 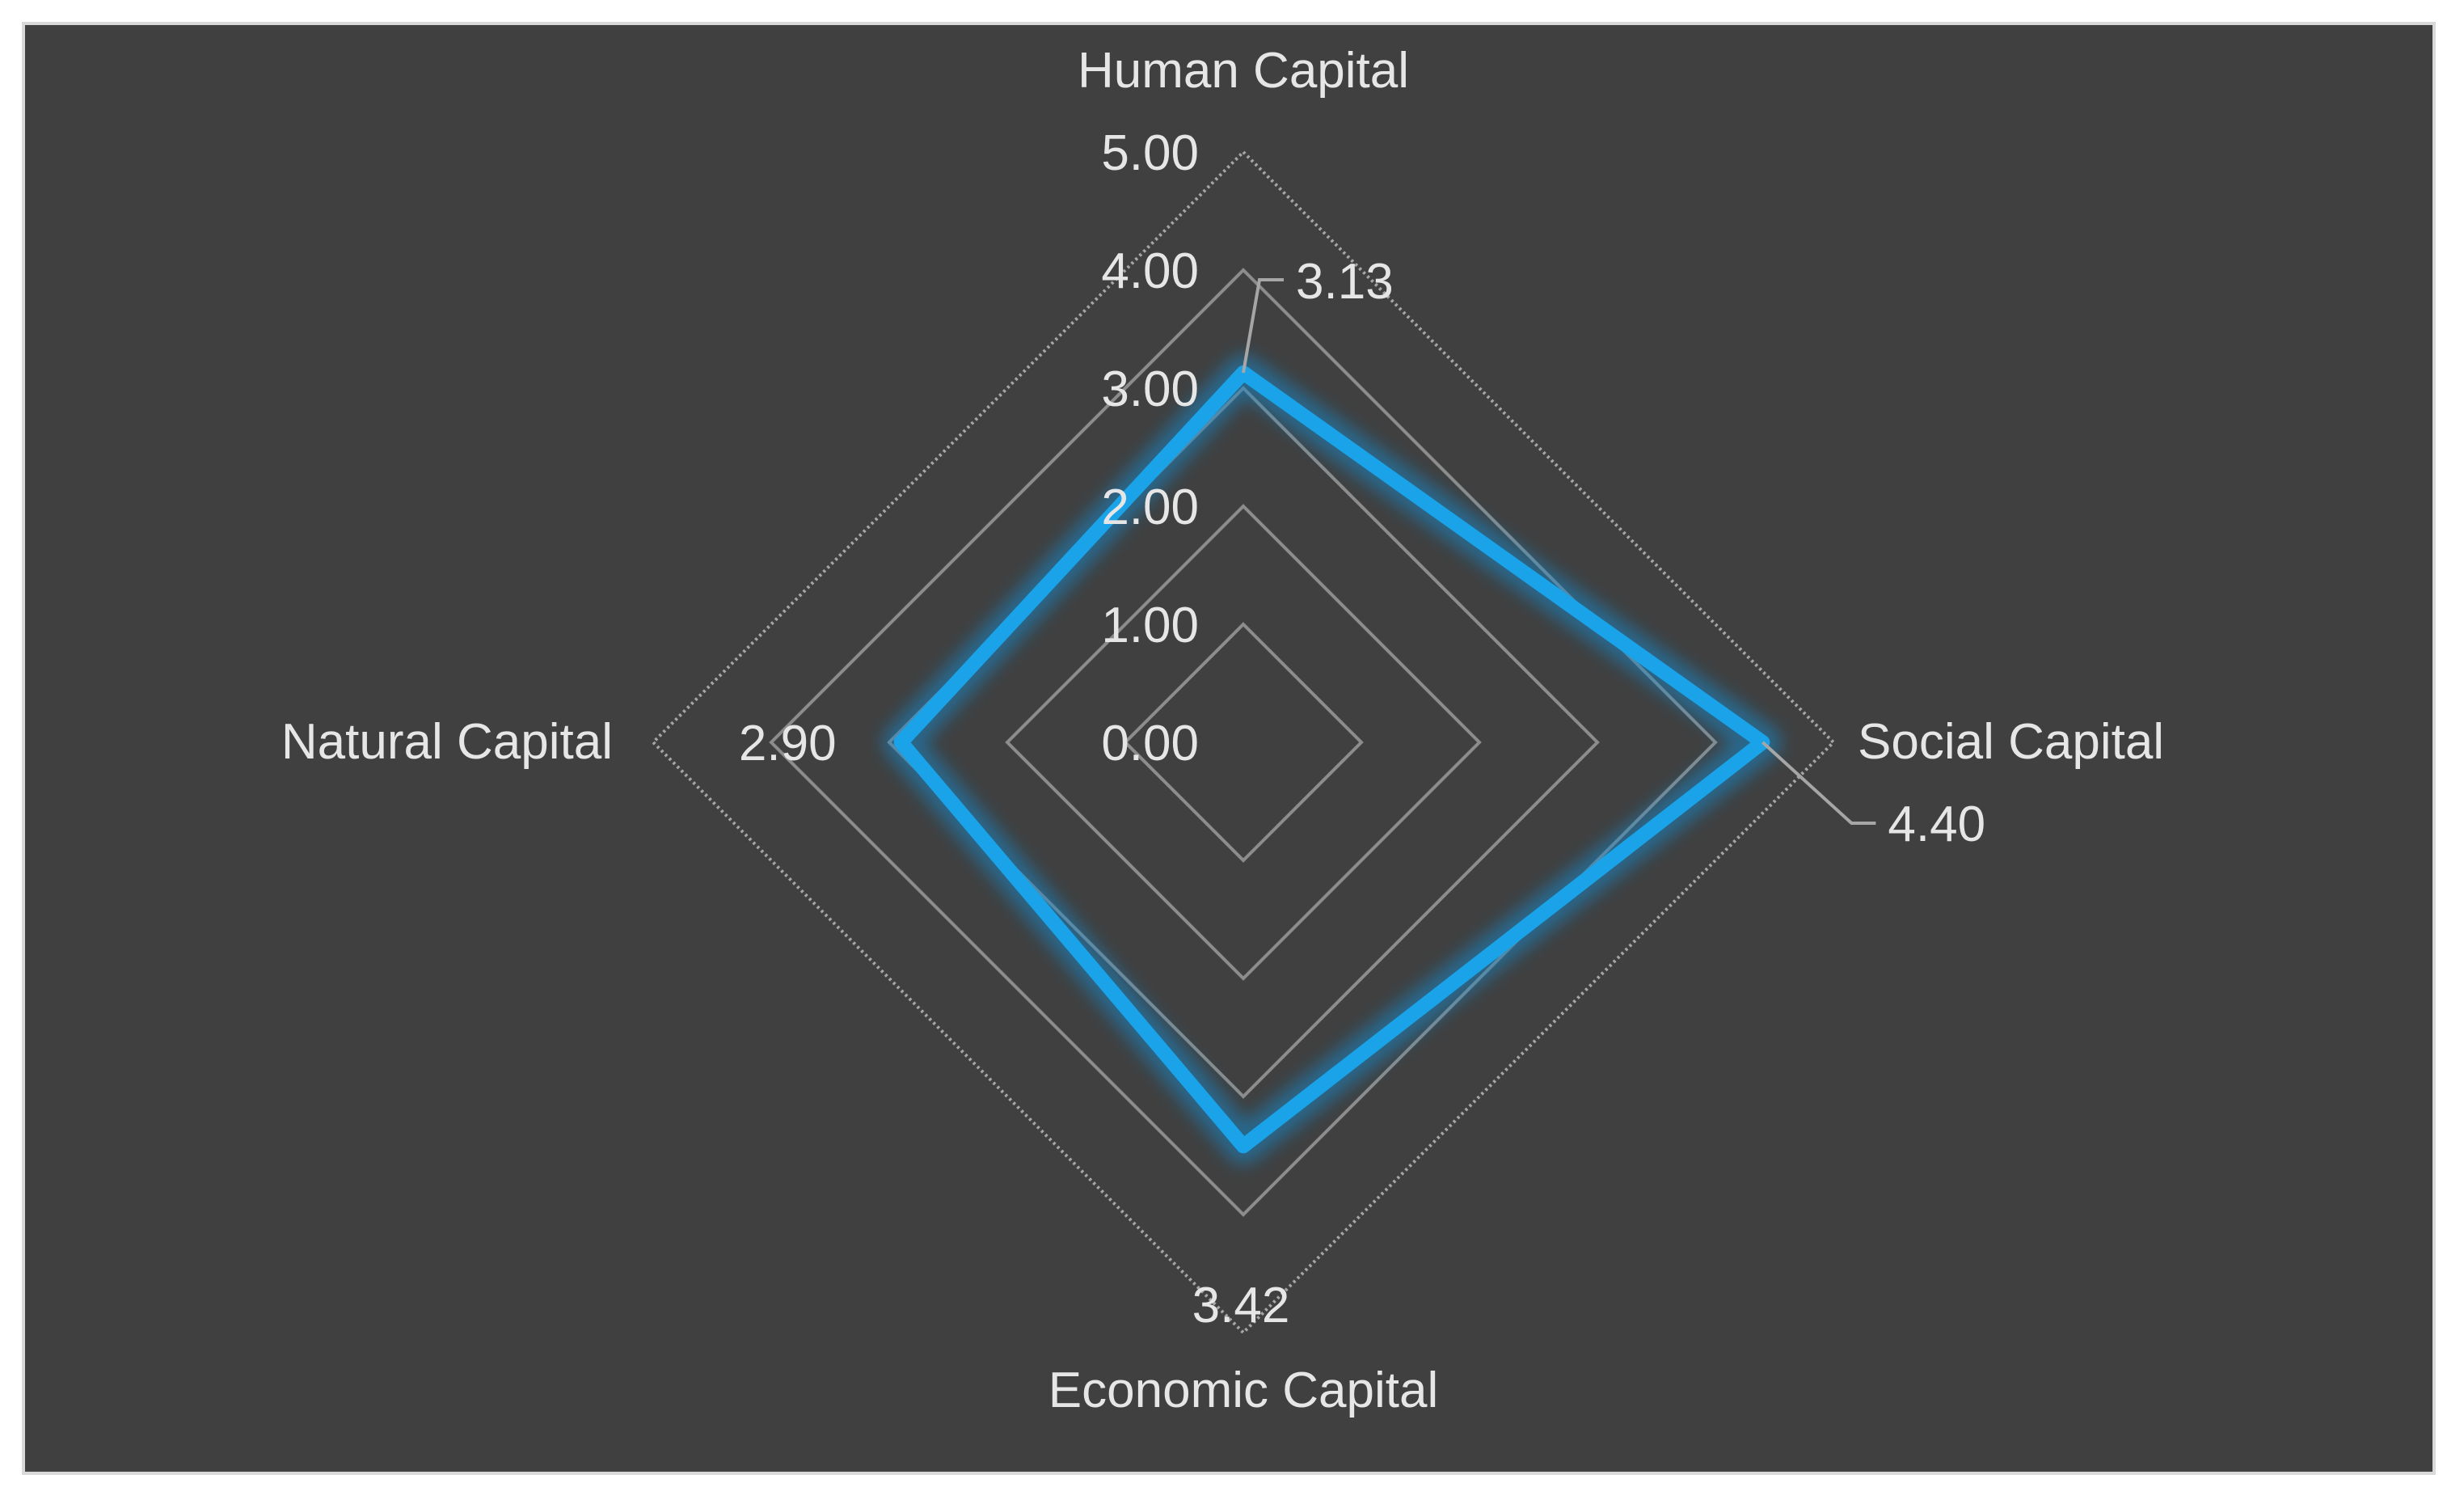 What do you see at coordinates (1150, 153) in the screenshot?
I see `tick-label: 5.00` at bounding box center [1150, 153].